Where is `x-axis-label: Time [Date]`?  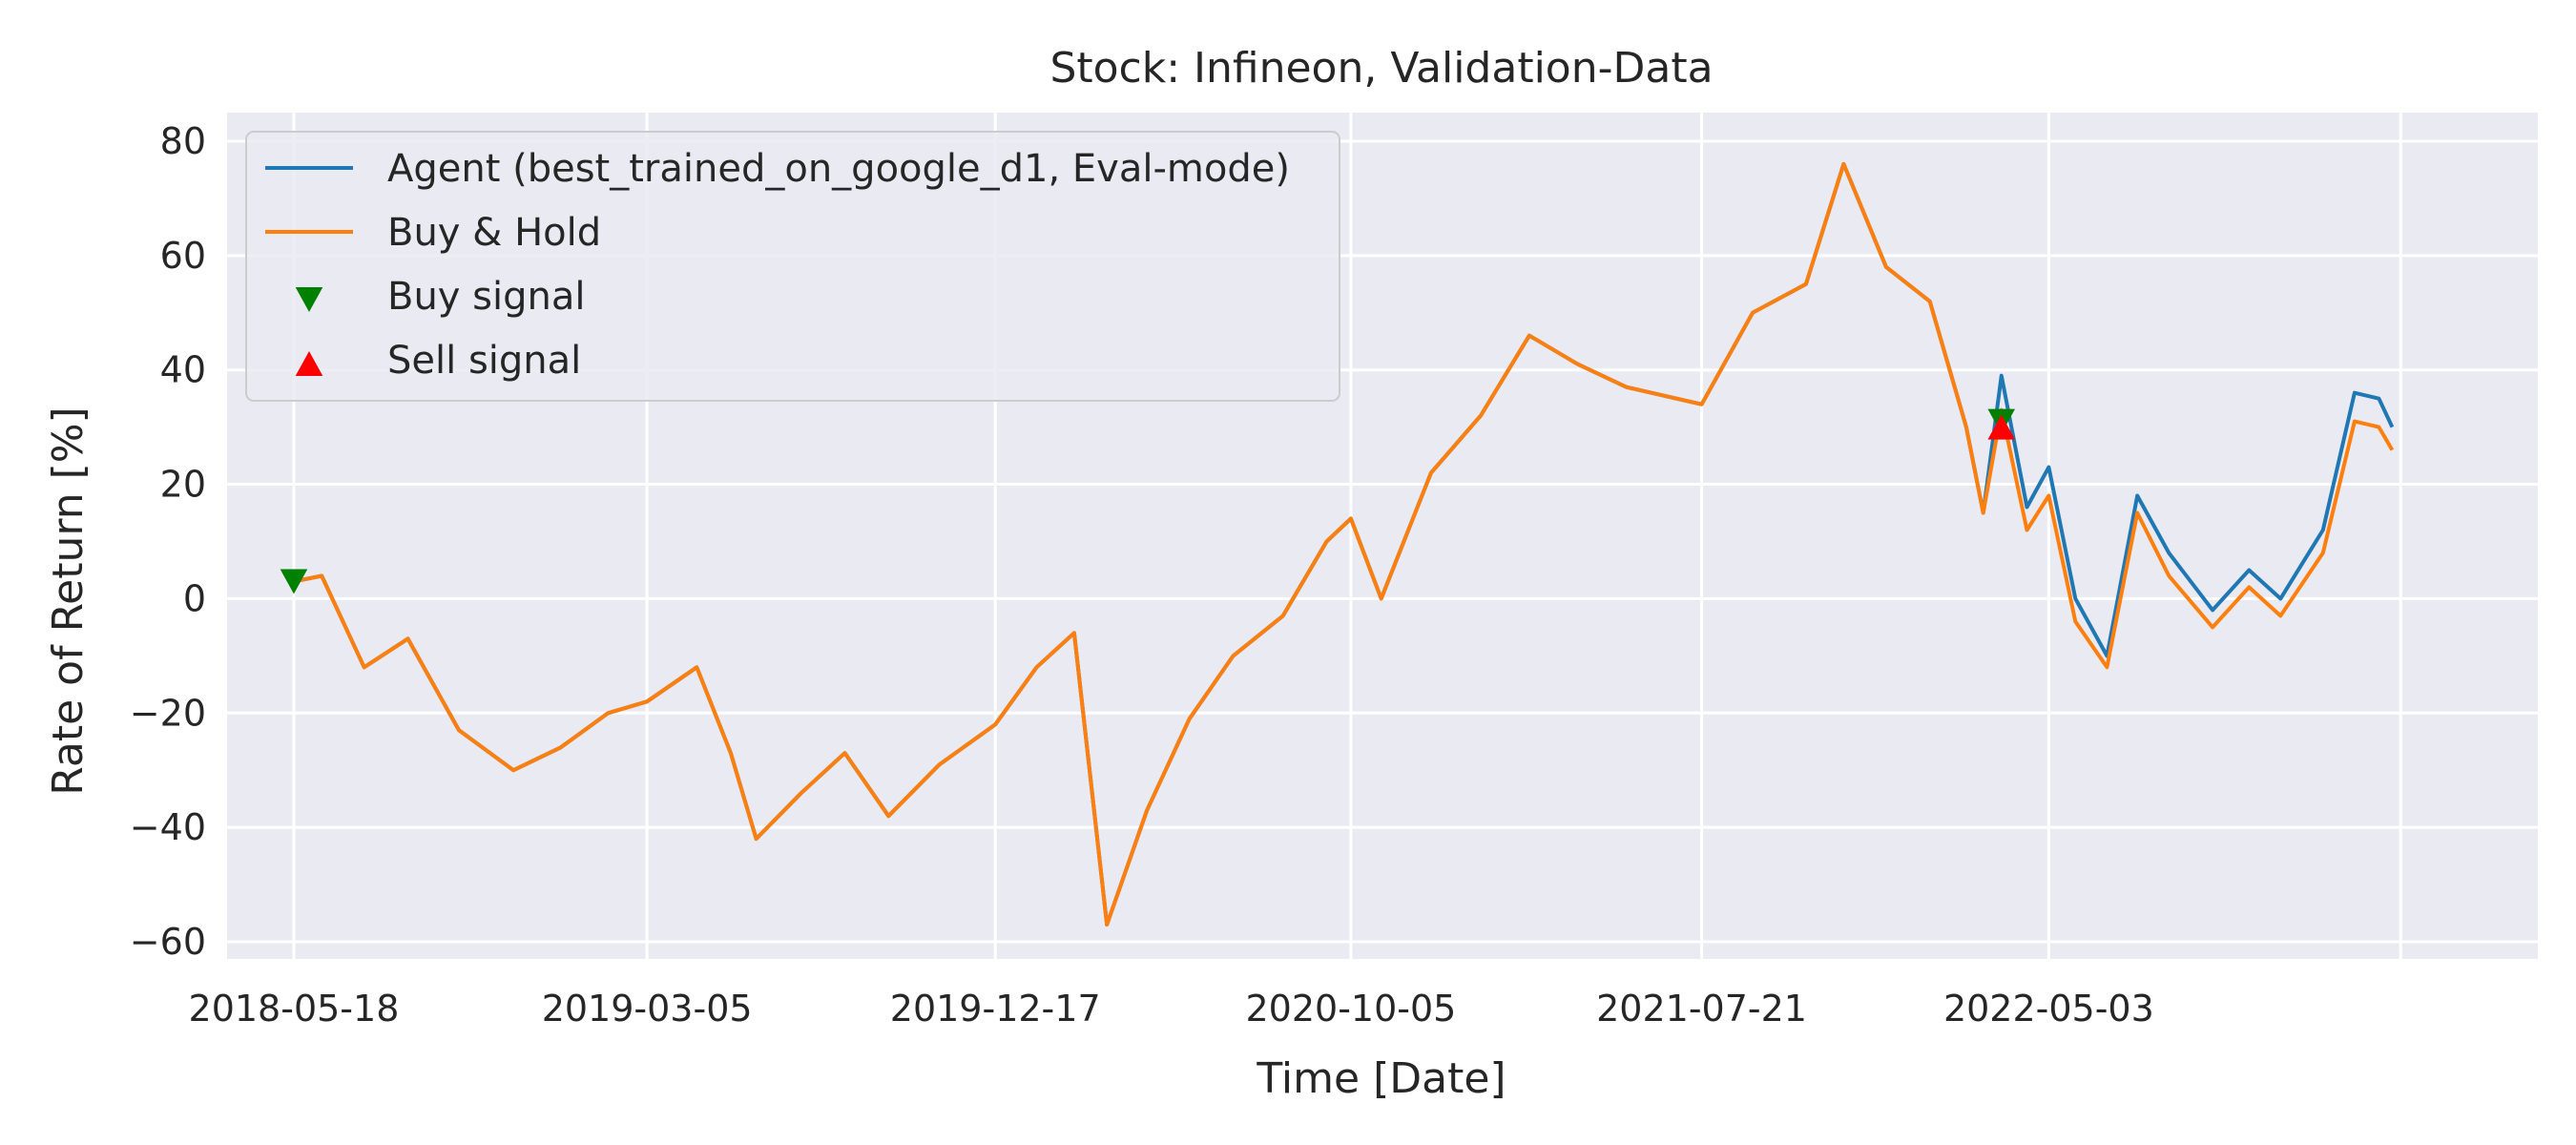 x-axis-label: Time [Date] is located at coordinates (1381, 1078).